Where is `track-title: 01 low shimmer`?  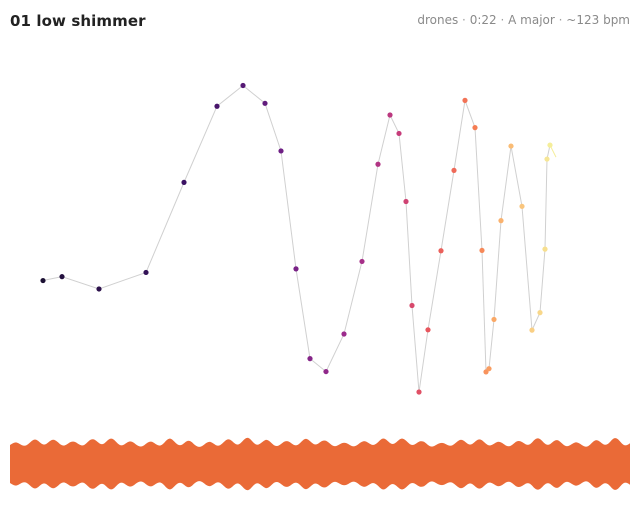
track-title: 01 low shimmer is located at coordinates (78, 21).